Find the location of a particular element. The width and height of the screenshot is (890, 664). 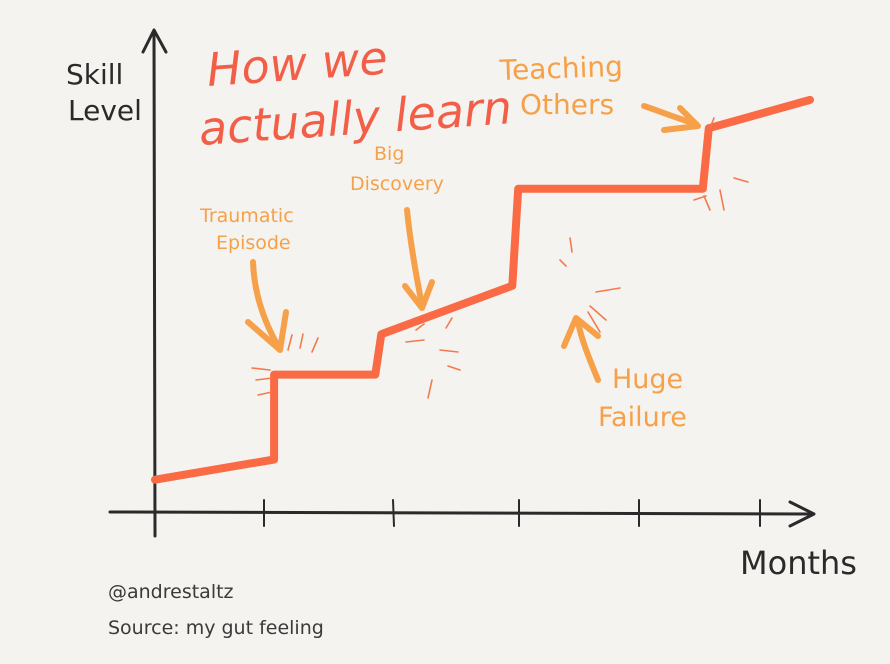

credit-handle: @andrestaltz is located at coordinates (171, 592).